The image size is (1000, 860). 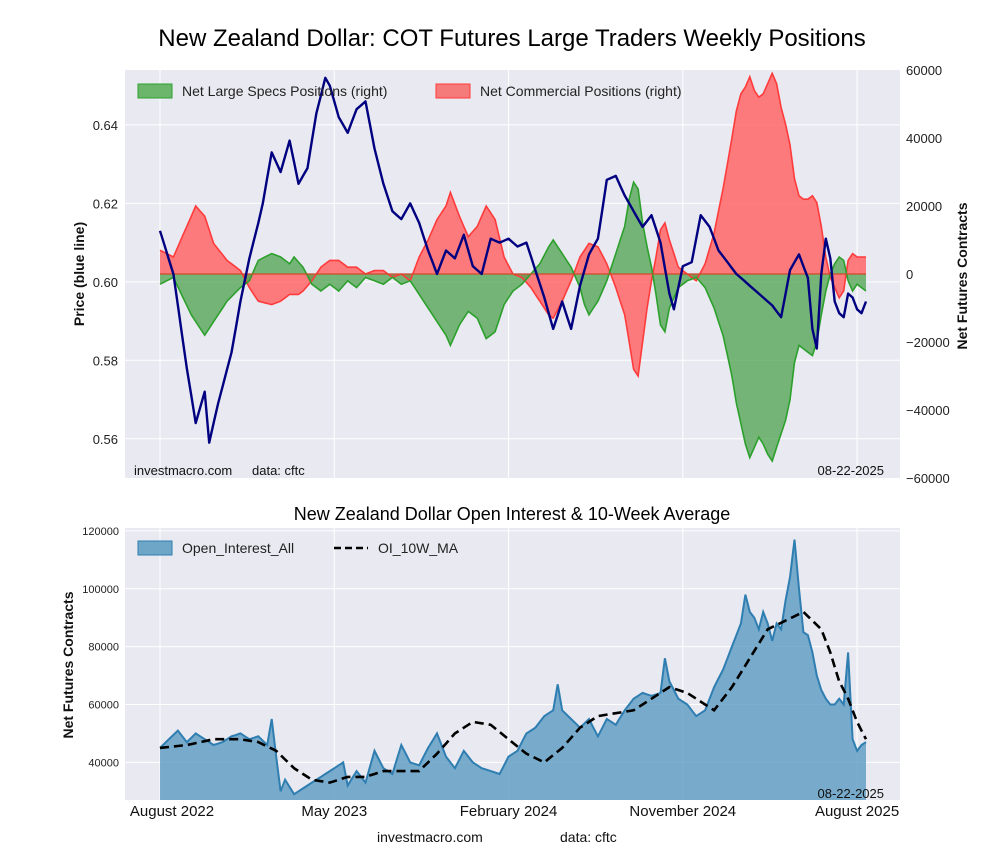 I want to click on left-tick-label: 0.60, so click(x=105, y=282).